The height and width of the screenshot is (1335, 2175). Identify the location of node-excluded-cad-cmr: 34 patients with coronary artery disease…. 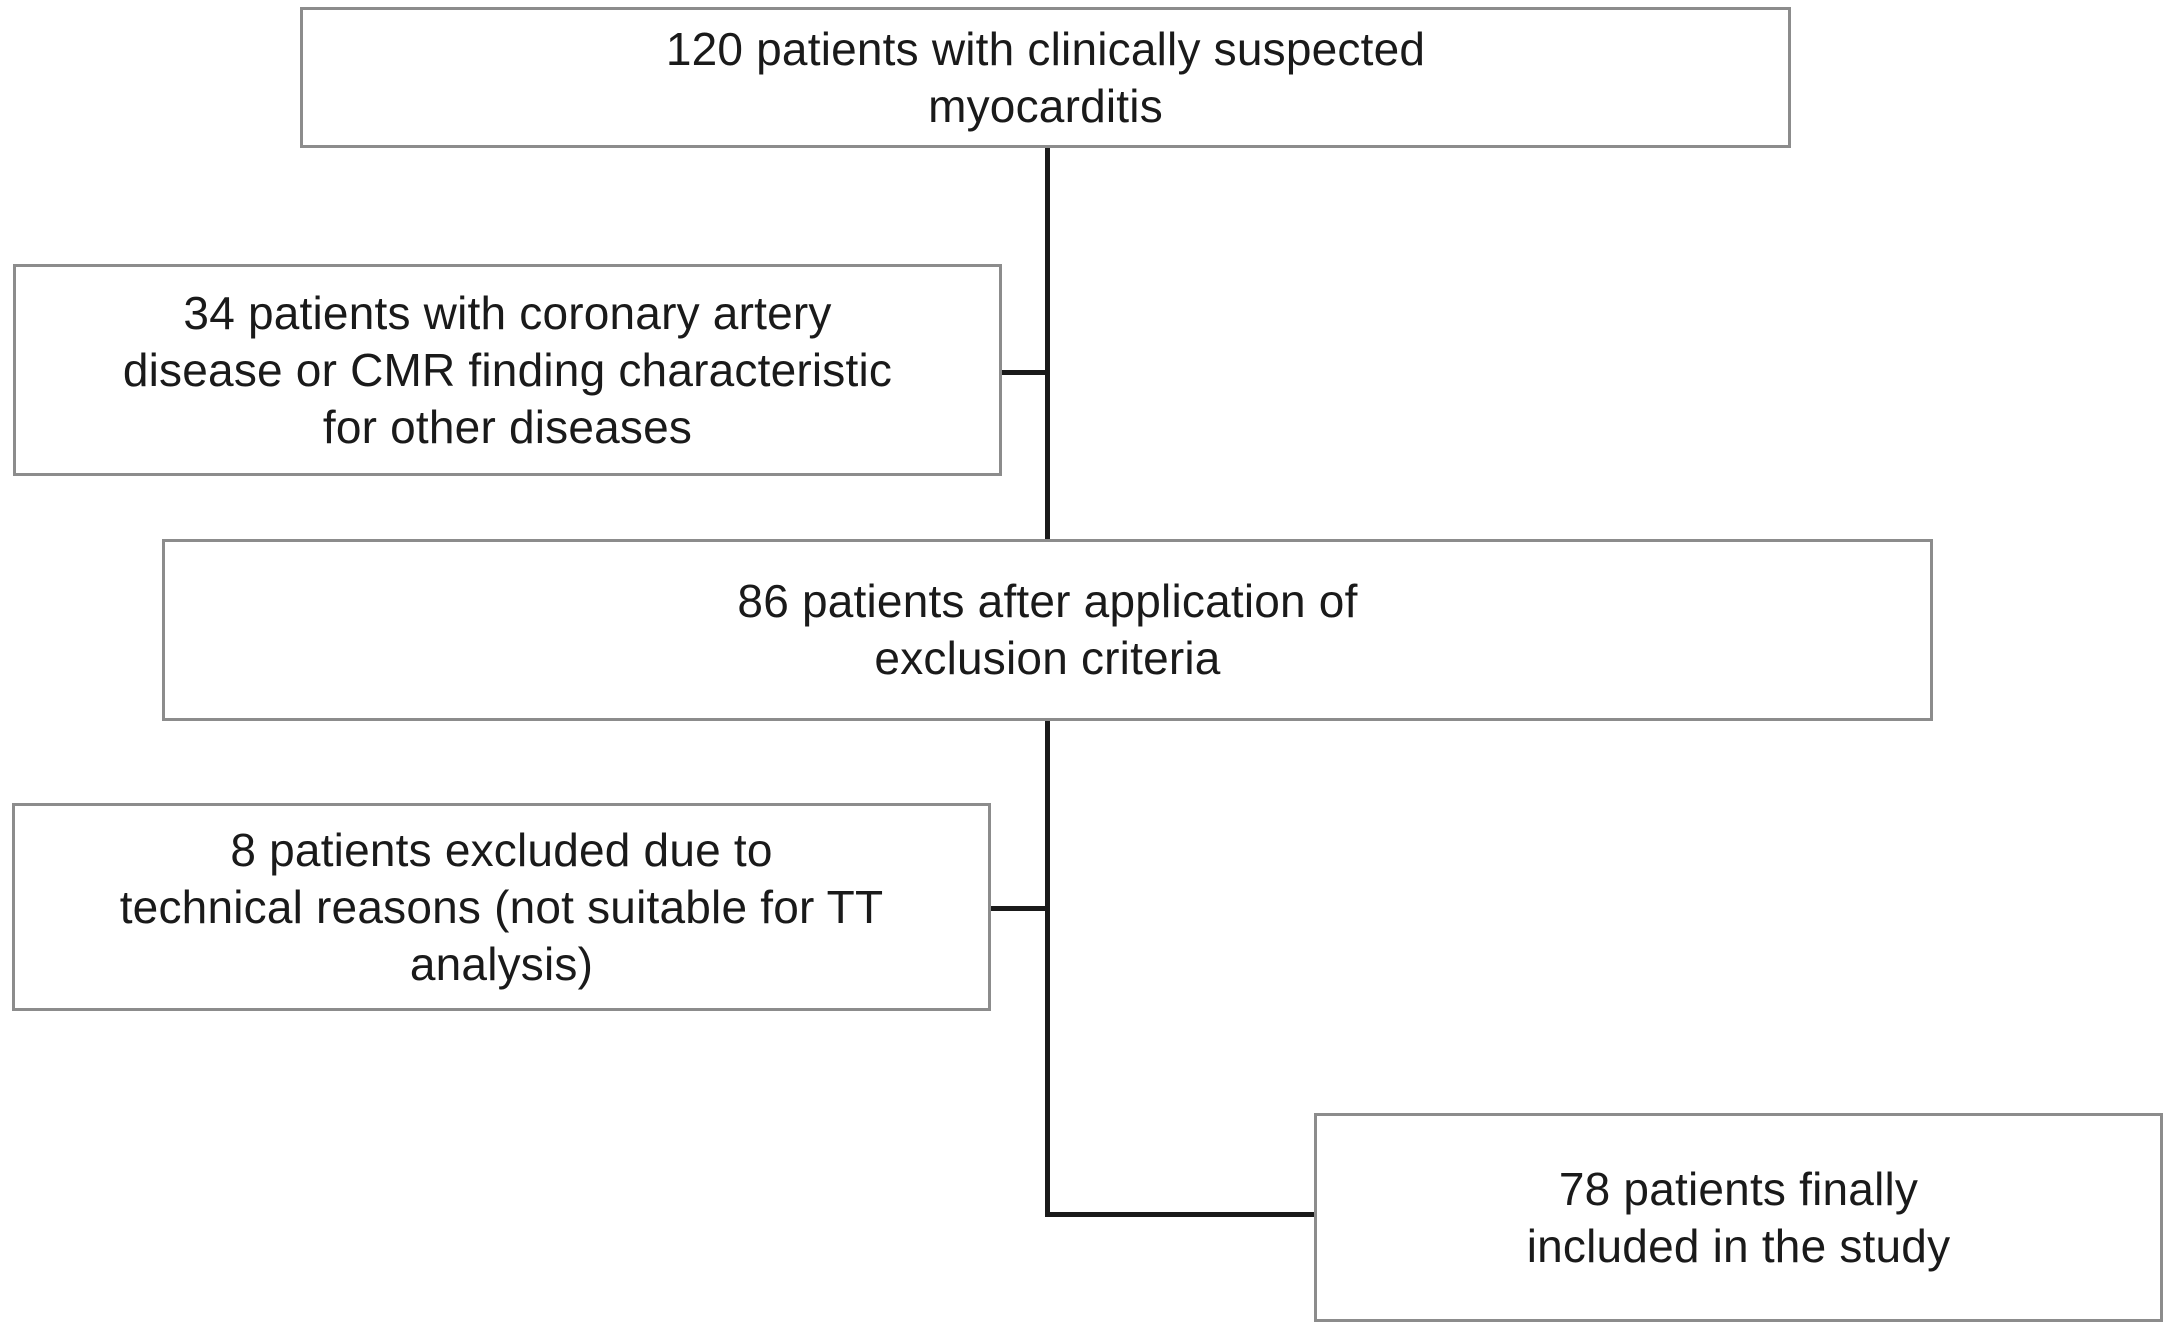
(507, 370).